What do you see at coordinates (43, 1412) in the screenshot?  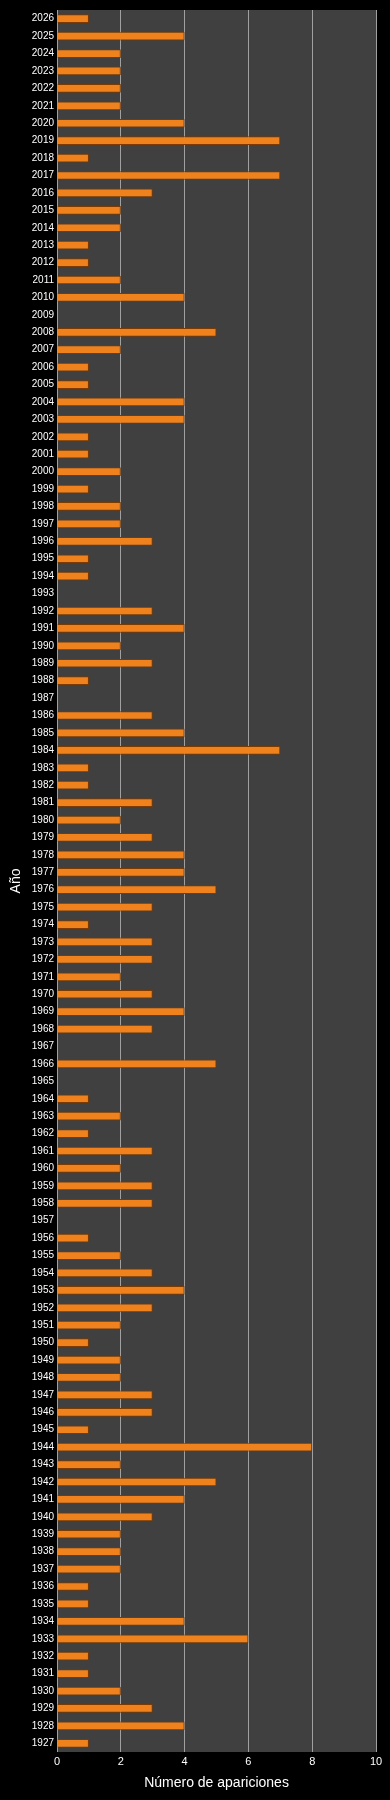 I see `y-tick-label: 1946` at bounding box center [43, 1412].